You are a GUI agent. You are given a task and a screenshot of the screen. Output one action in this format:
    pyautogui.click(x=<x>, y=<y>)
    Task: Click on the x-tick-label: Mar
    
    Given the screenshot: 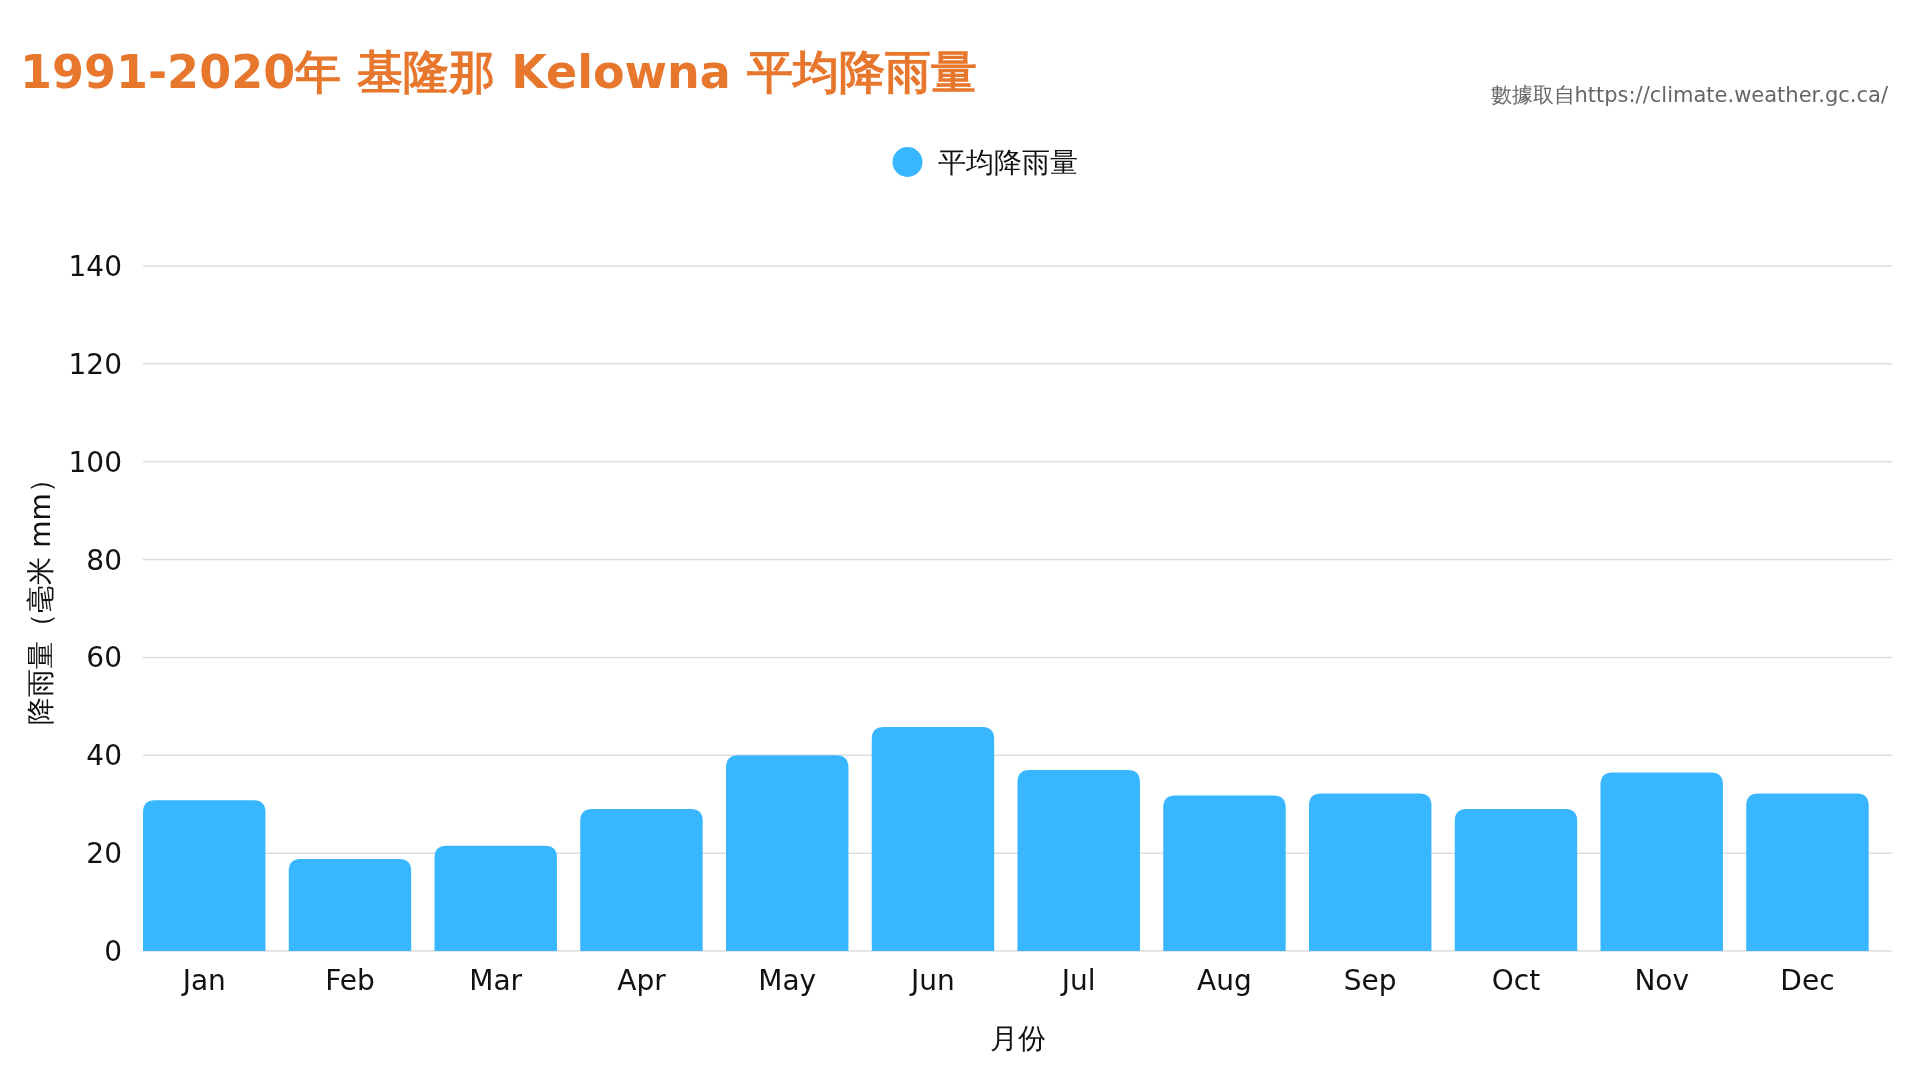 What is the action you would take?
    pyautogui.click(x=496, y=980)
    